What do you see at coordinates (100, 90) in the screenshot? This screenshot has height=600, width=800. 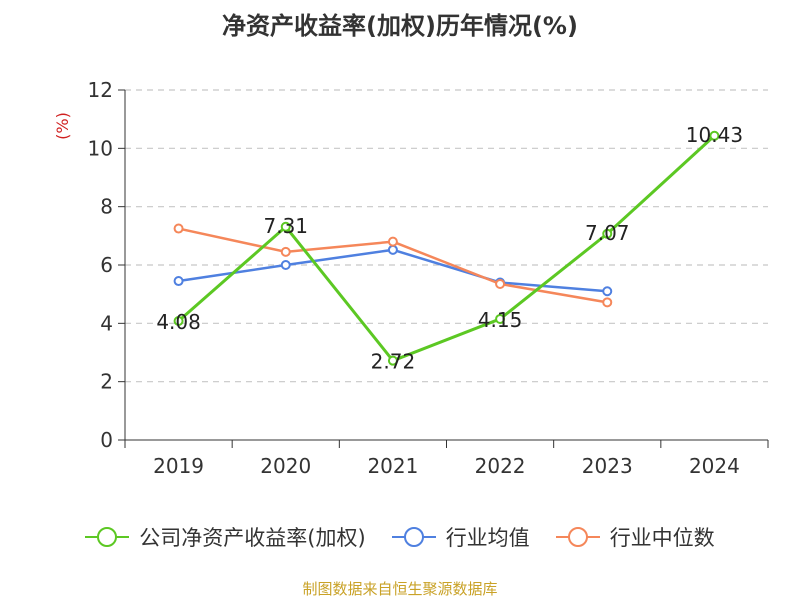 I see `y-tick-label: 12` at bounding box center [100, 90].